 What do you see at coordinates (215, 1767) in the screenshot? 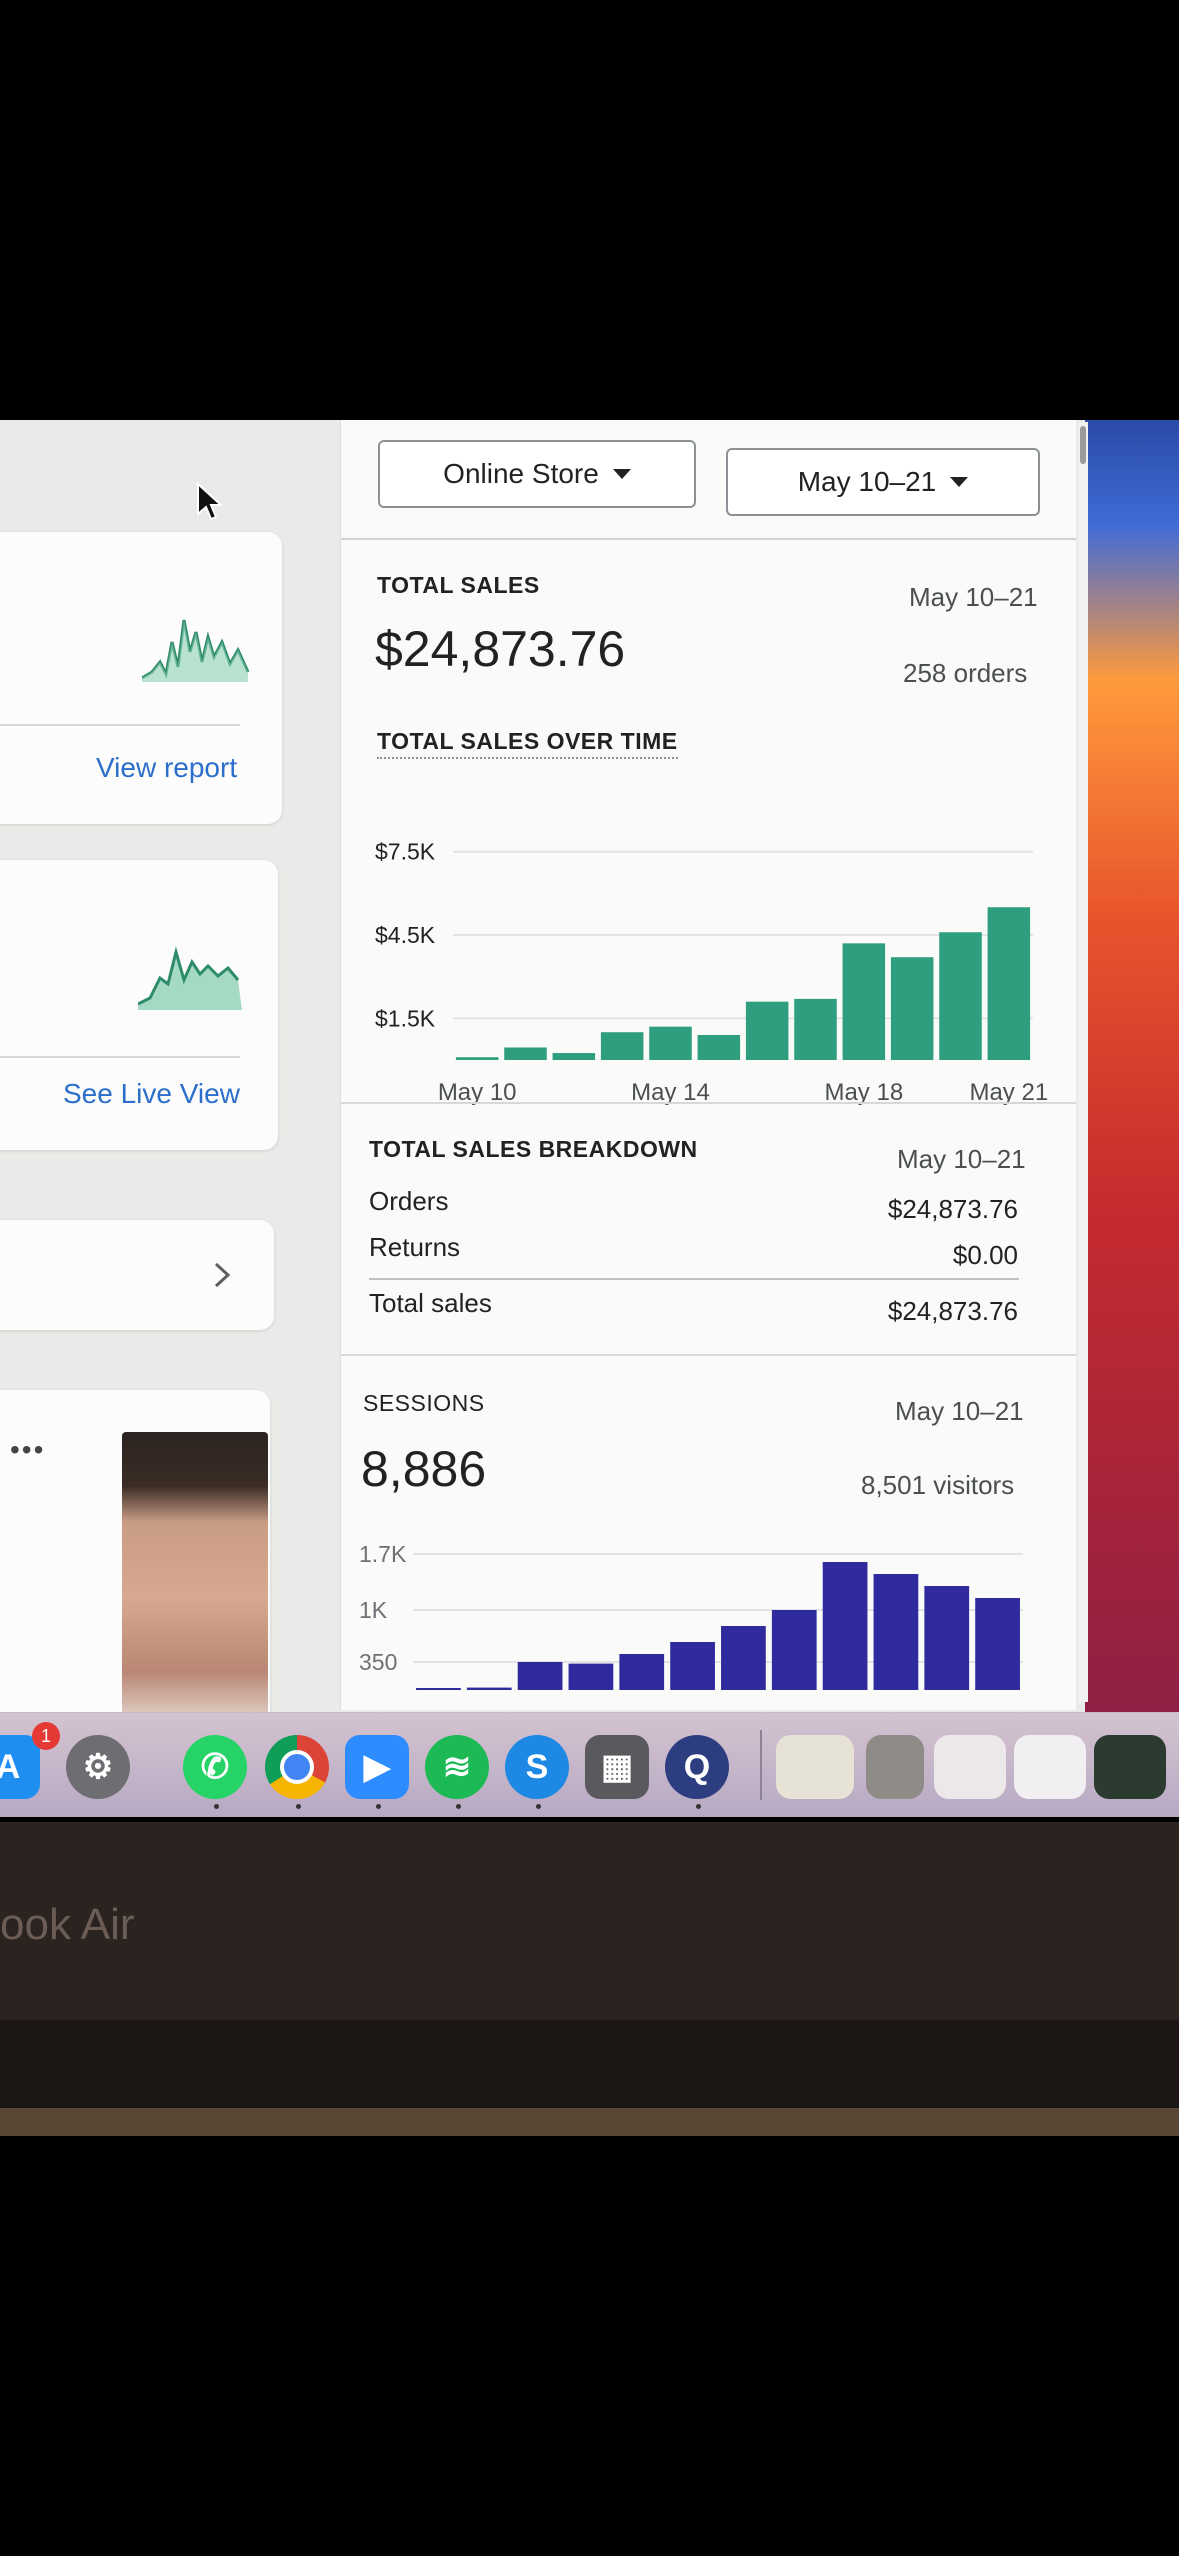
I see `whatsapp-icon: ✆` at bounding box center [215, 1767].